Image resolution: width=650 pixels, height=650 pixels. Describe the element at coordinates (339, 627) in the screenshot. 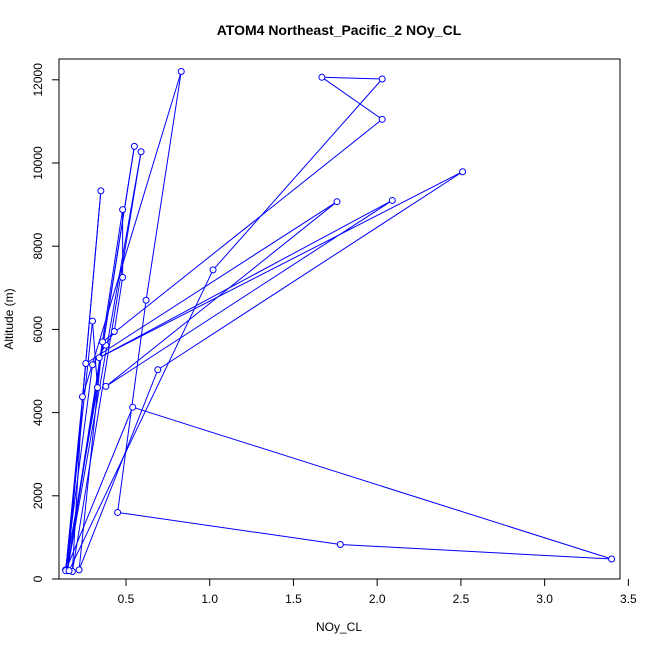

I see `x-axis-label: NOy_CL` at that location.